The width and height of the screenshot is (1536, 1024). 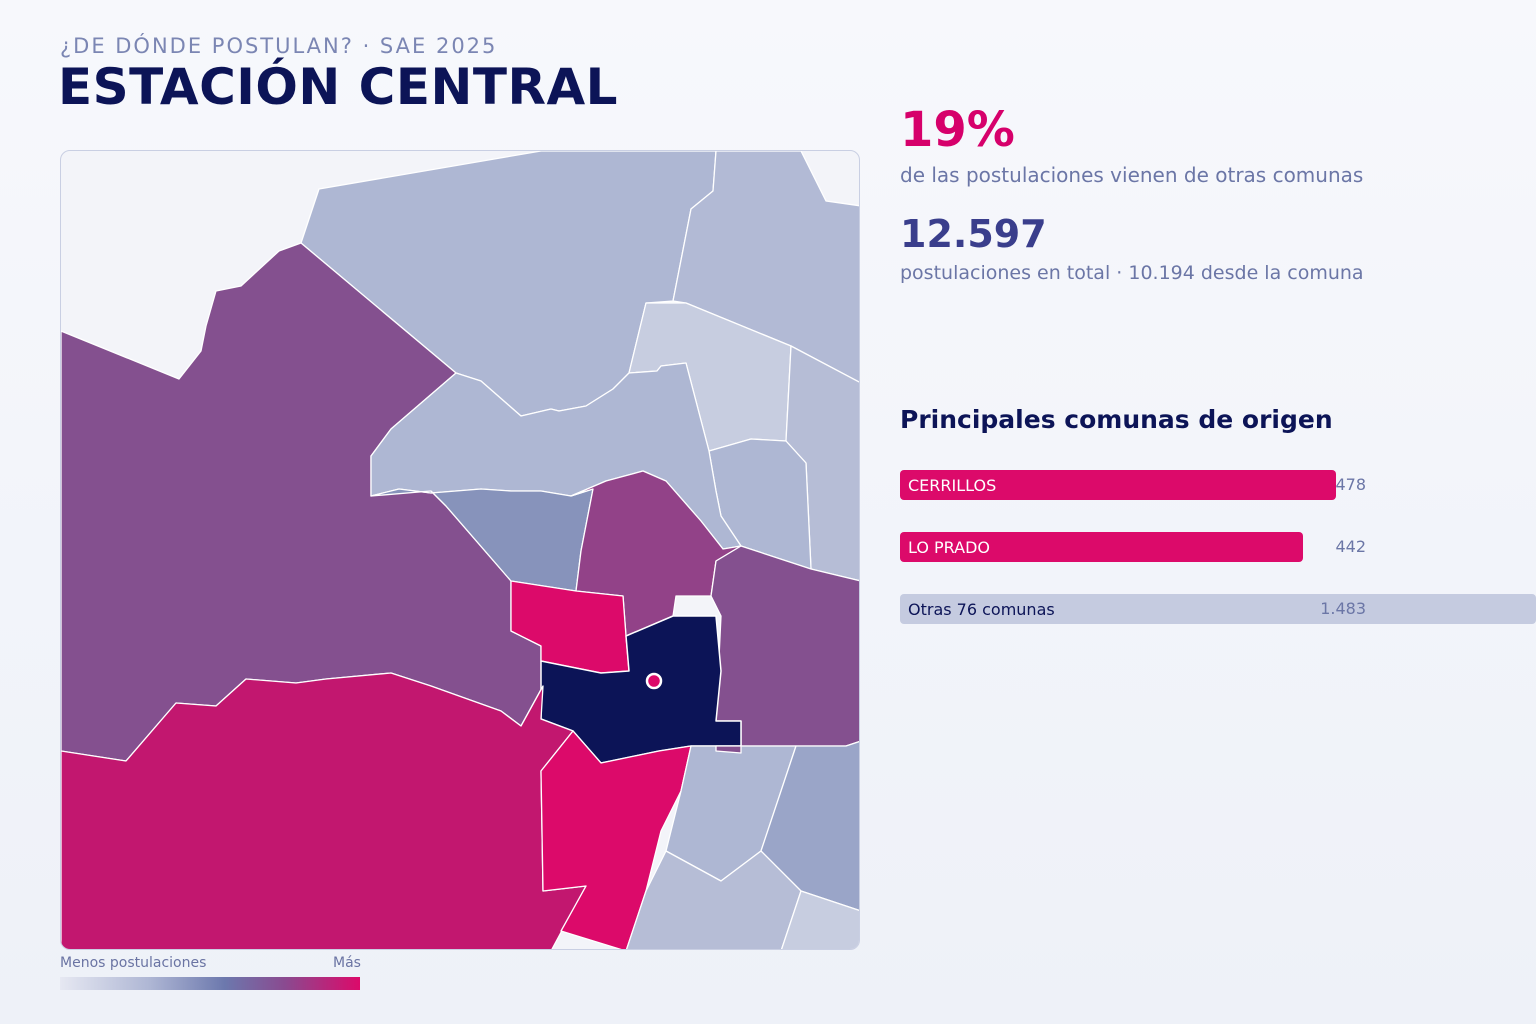 What do you see at coordinates (1118, 485) in the screenshot?
I see `ranking-bar: CERRILLOS` at bounding box center [1118, 485].